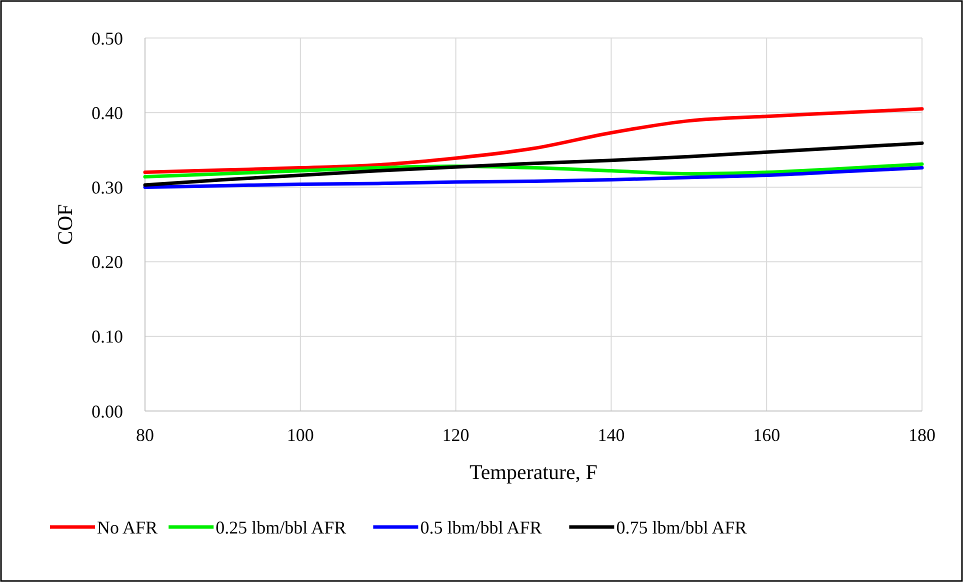 This screenshot has height=582, width=963. What do you see at coordinates (534, 472) in the screenshot?
I see `x-axis-title: Temperature, F` at bounding box center [534, 472].